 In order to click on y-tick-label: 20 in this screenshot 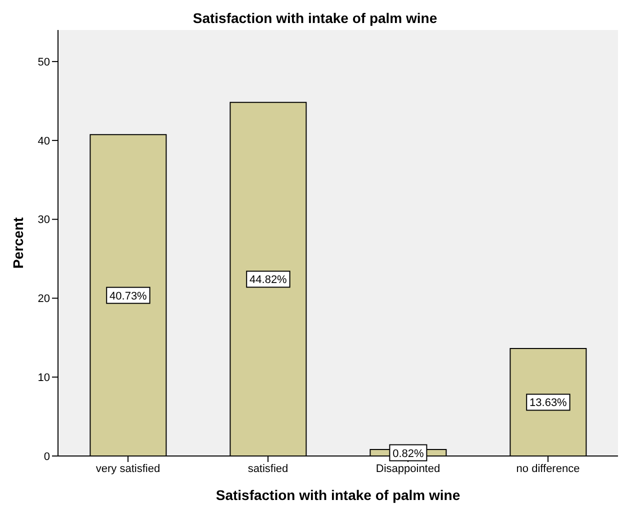, I will do `click(44, 299)`.